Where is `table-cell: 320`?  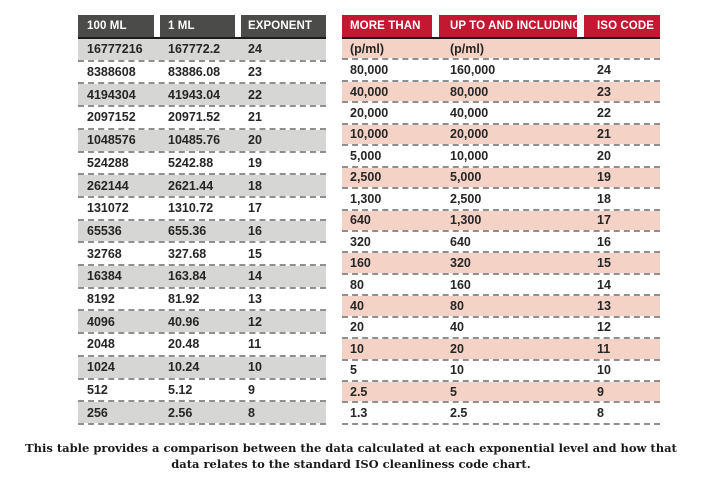
table-cell: 320 is located at coordinates (360, 241).